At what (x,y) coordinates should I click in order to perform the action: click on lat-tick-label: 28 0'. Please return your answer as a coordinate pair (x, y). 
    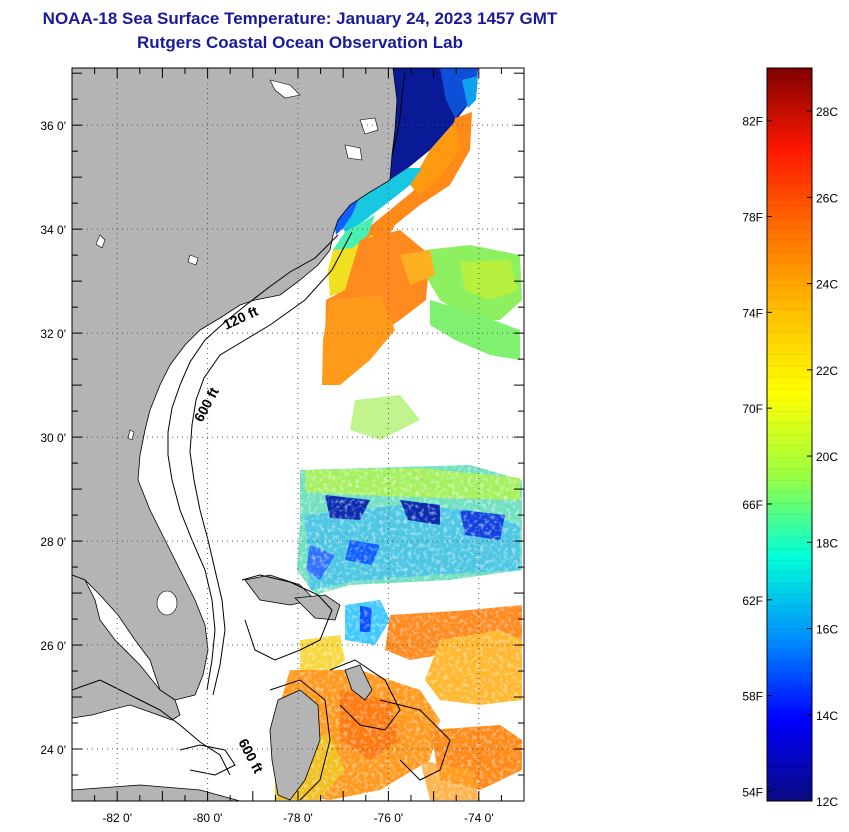
    Looking at the image, I should click on (53, 542).